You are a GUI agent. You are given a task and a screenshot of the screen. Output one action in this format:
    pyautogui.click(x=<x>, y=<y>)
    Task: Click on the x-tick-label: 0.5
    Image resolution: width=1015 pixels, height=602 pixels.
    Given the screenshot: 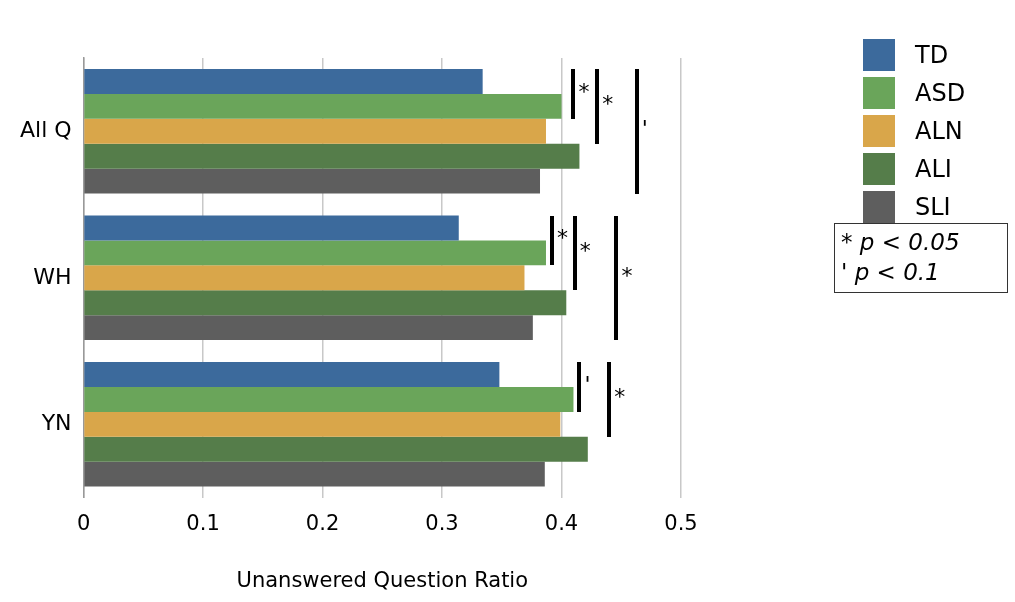 What is the action you would take?
    pyautogui.click(x=681, y=522)
    